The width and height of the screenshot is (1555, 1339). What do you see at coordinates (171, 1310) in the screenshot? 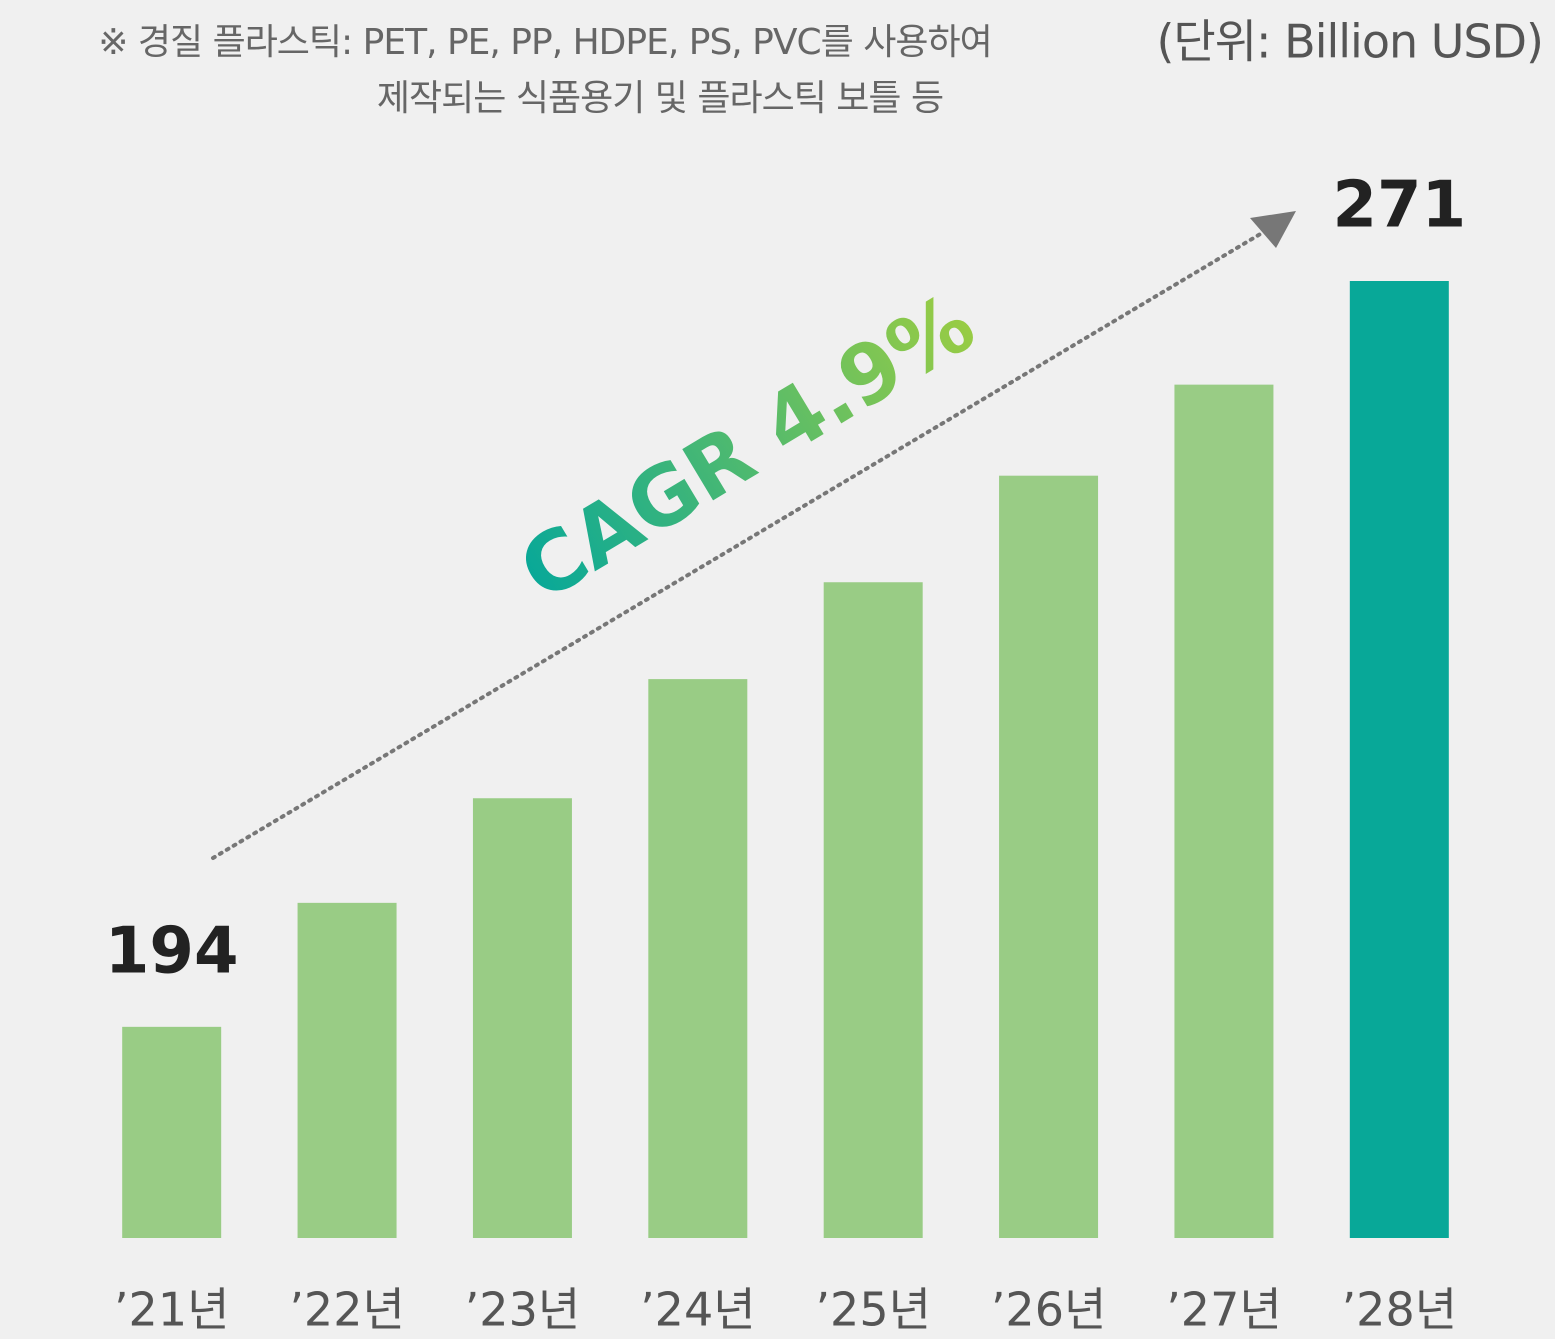
I see `x-tick-label: ’21년` at bounding box center [171, 1310].